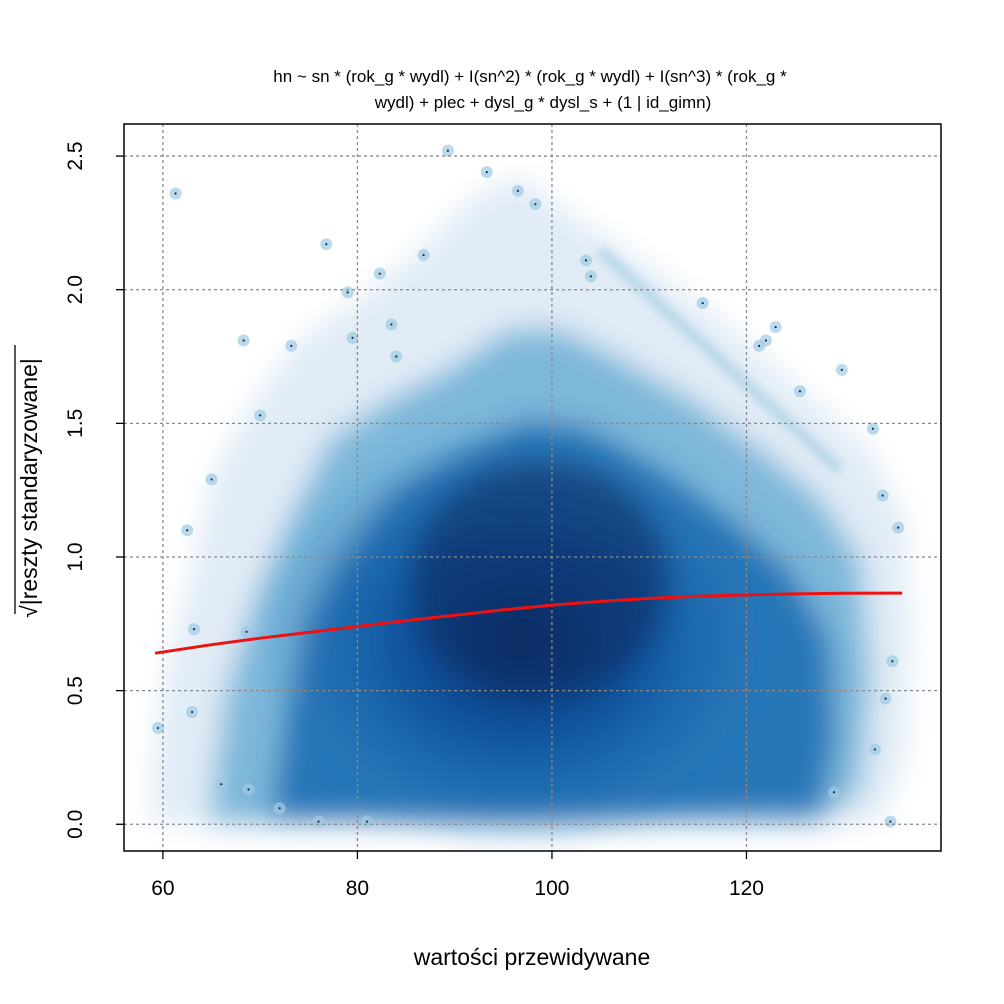 This screenshot has height=1004, width=1004. I want to click on density-diagonal-ridge, so click(720, 360).